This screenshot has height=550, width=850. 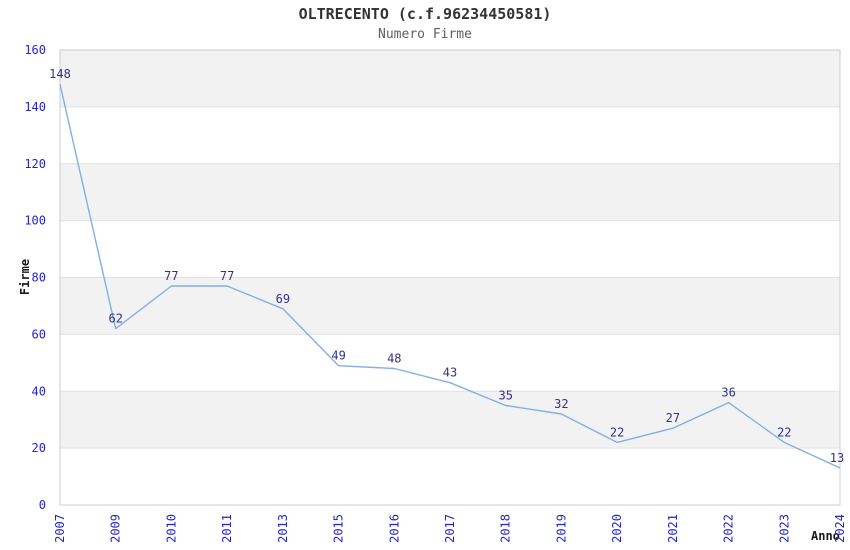 I want to click on x-tick-label: 2022, so click(x=729, y=528).